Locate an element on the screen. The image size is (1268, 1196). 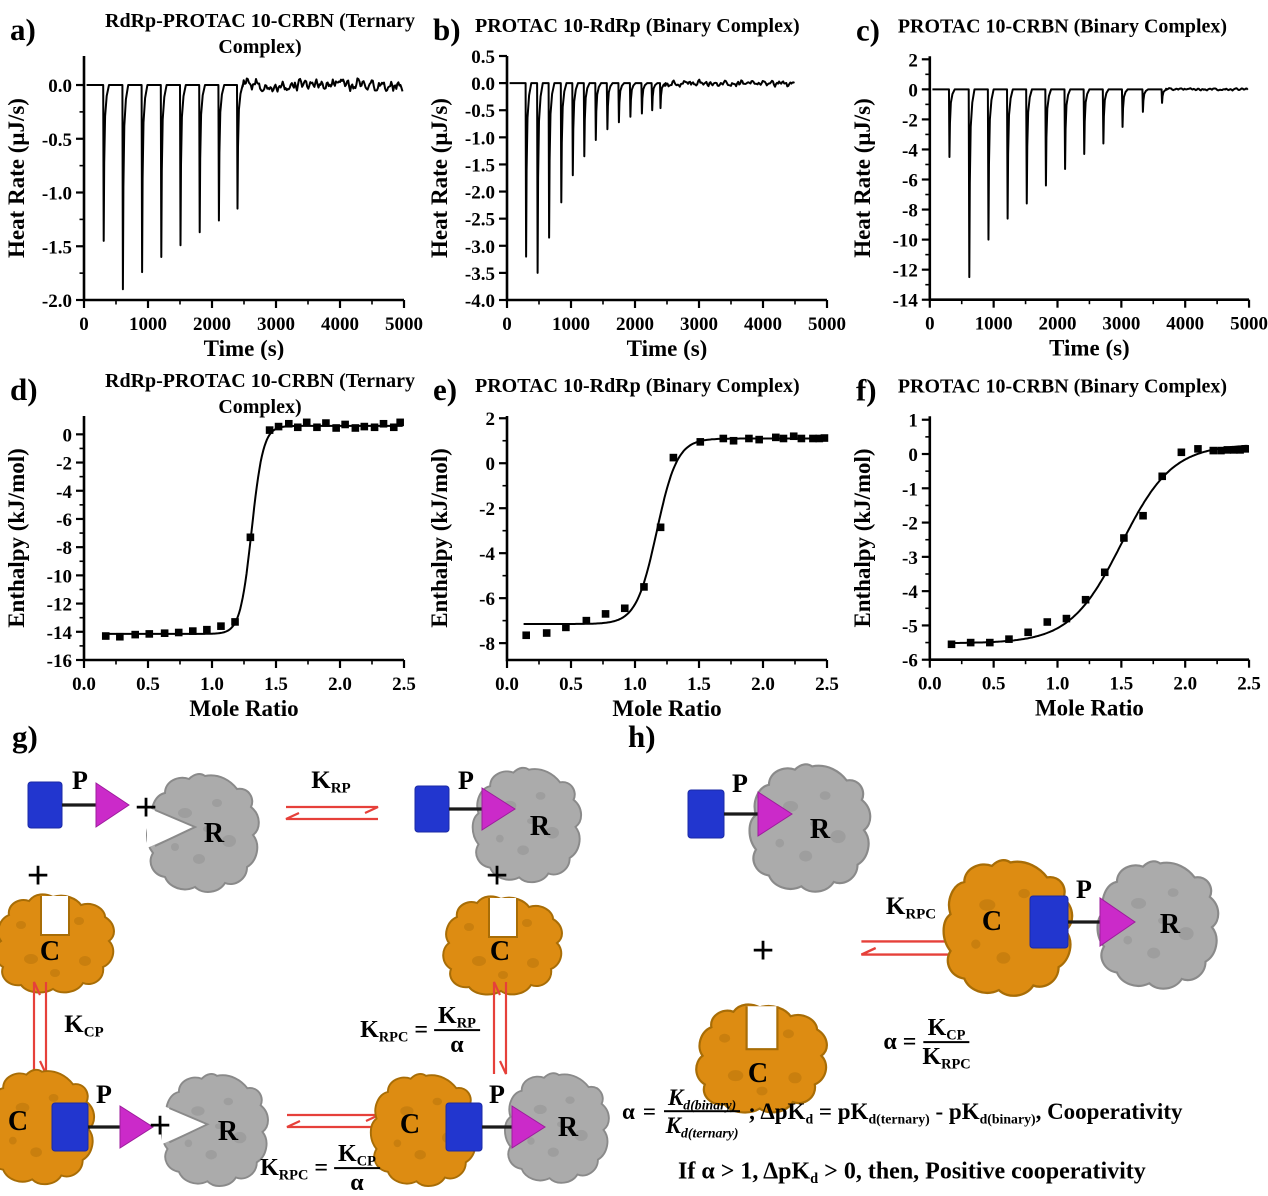
ligand-square is located at coordinates (1049, 922).